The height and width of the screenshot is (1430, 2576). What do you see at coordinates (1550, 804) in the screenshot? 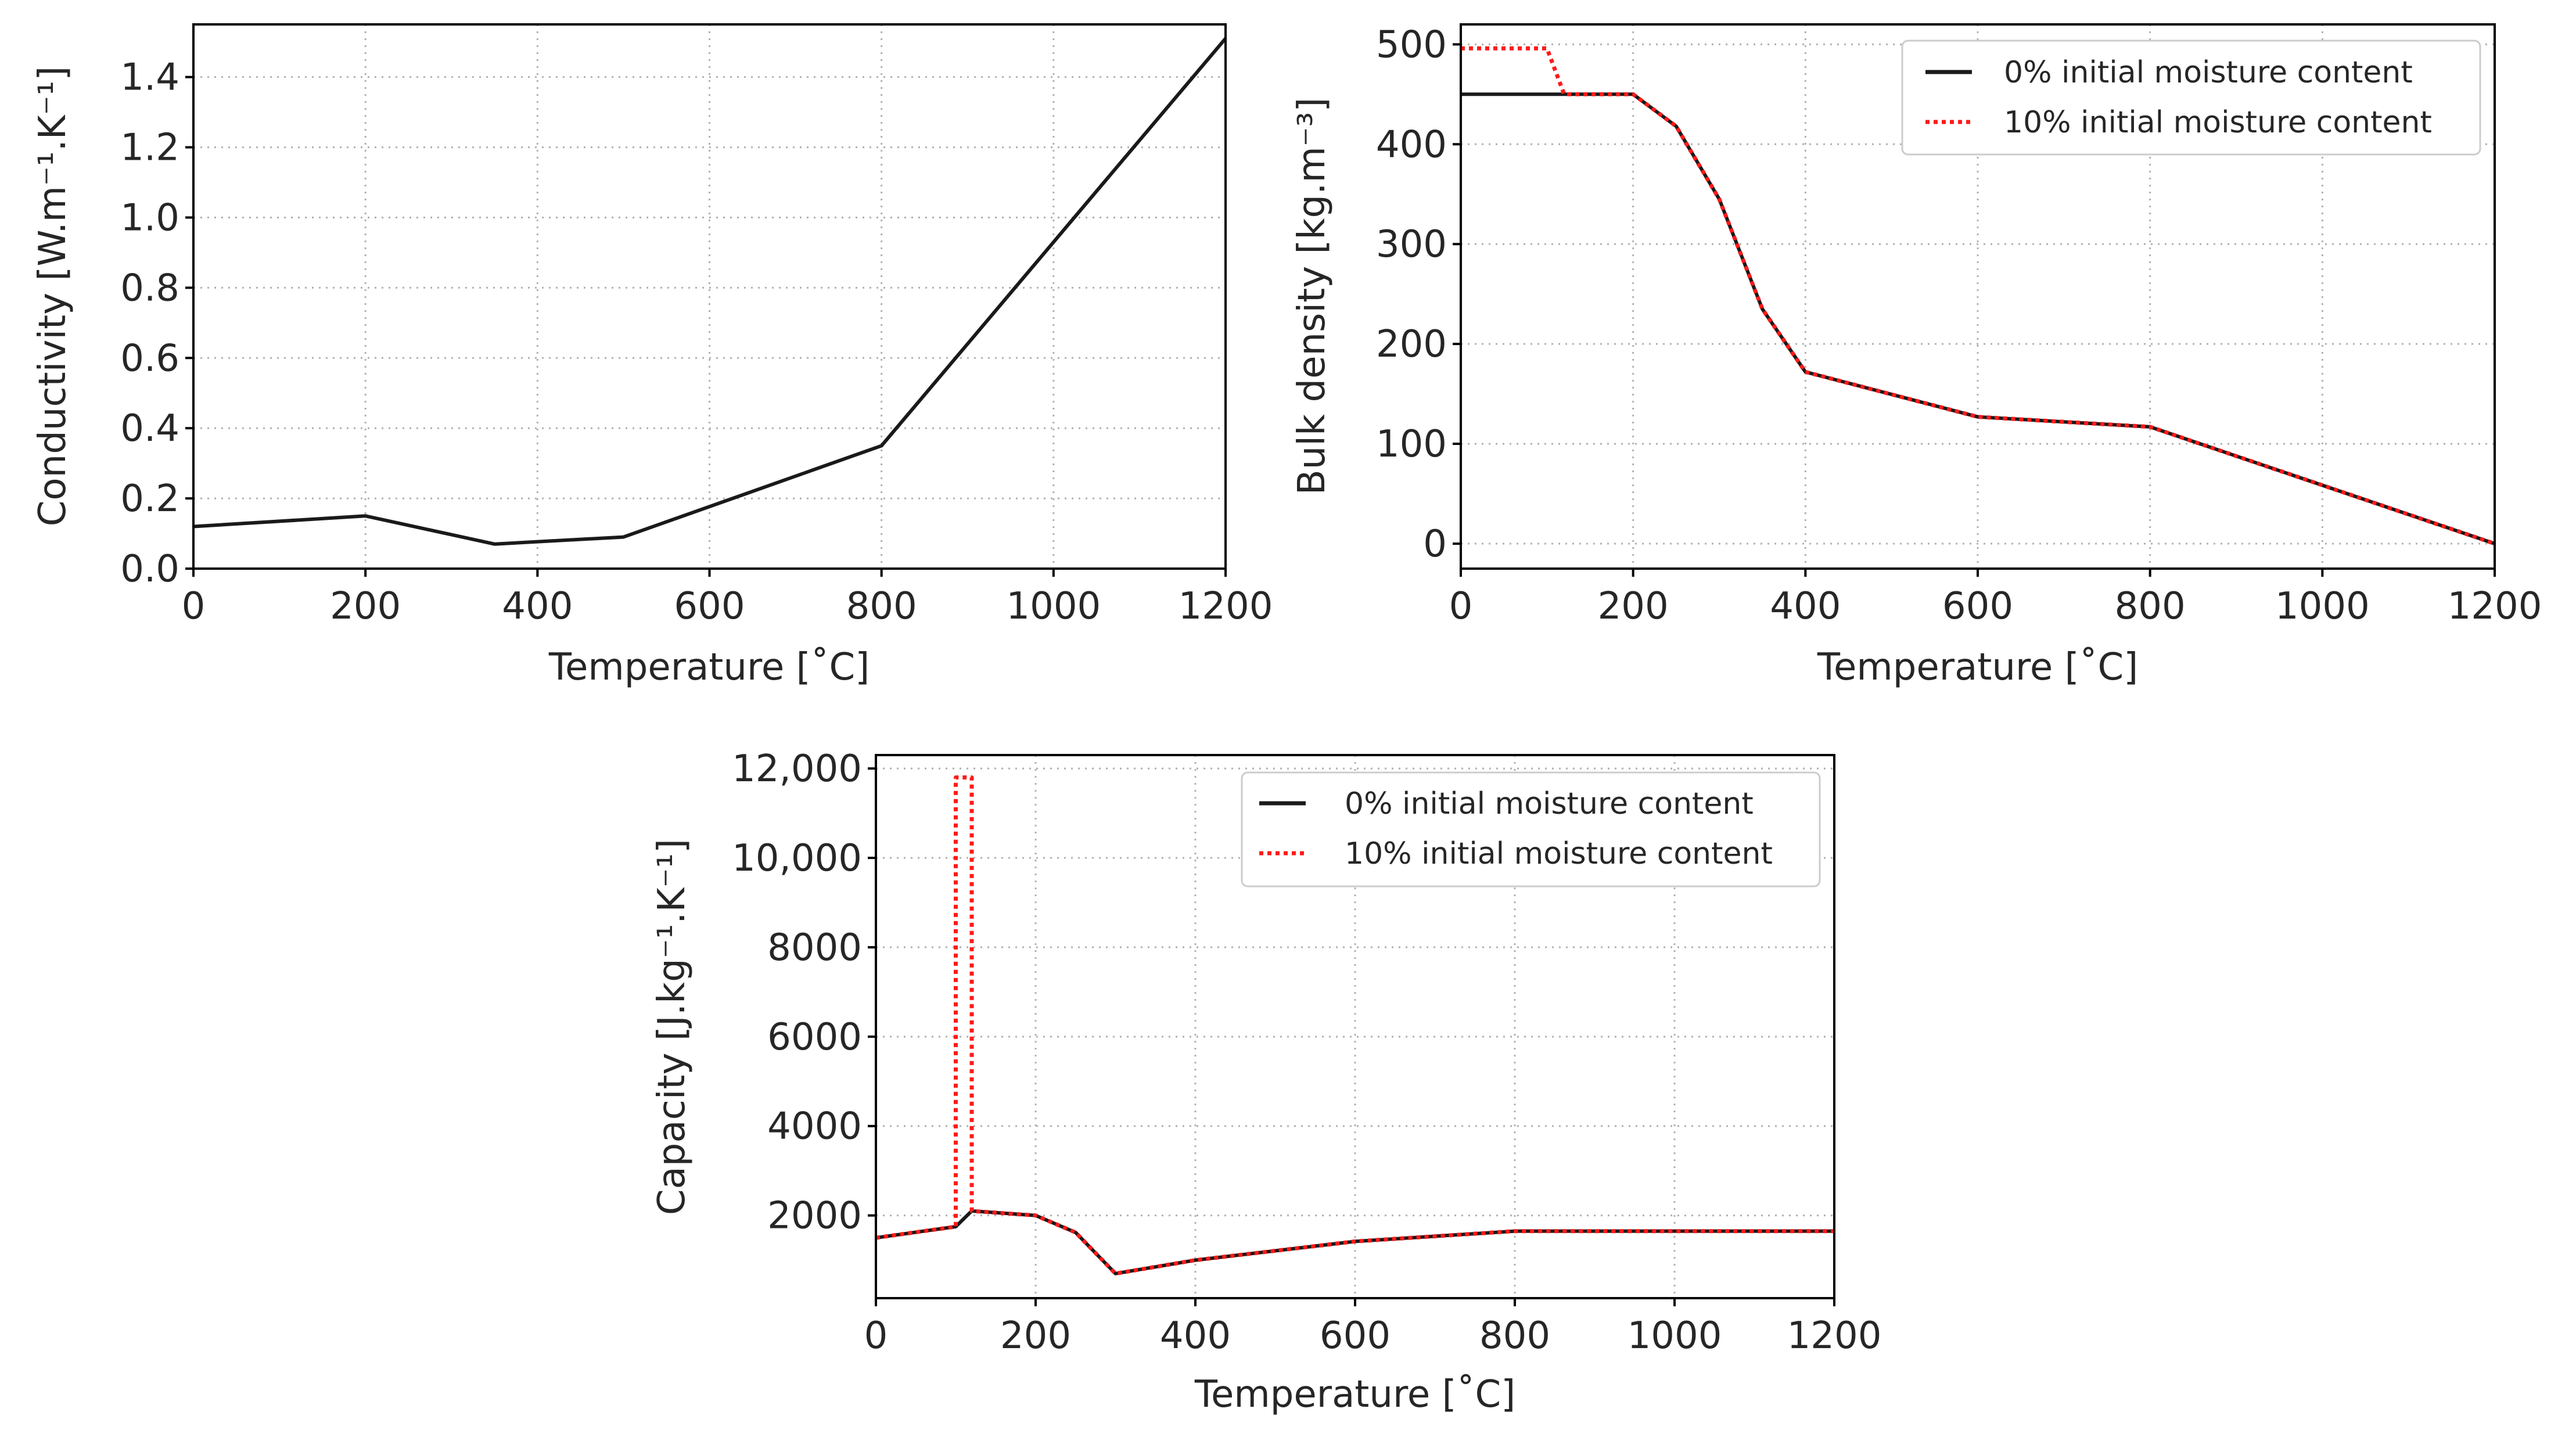
I see `capacity-legend-label-0: 0% initial moisture content` at bounding box center [1550, 804].